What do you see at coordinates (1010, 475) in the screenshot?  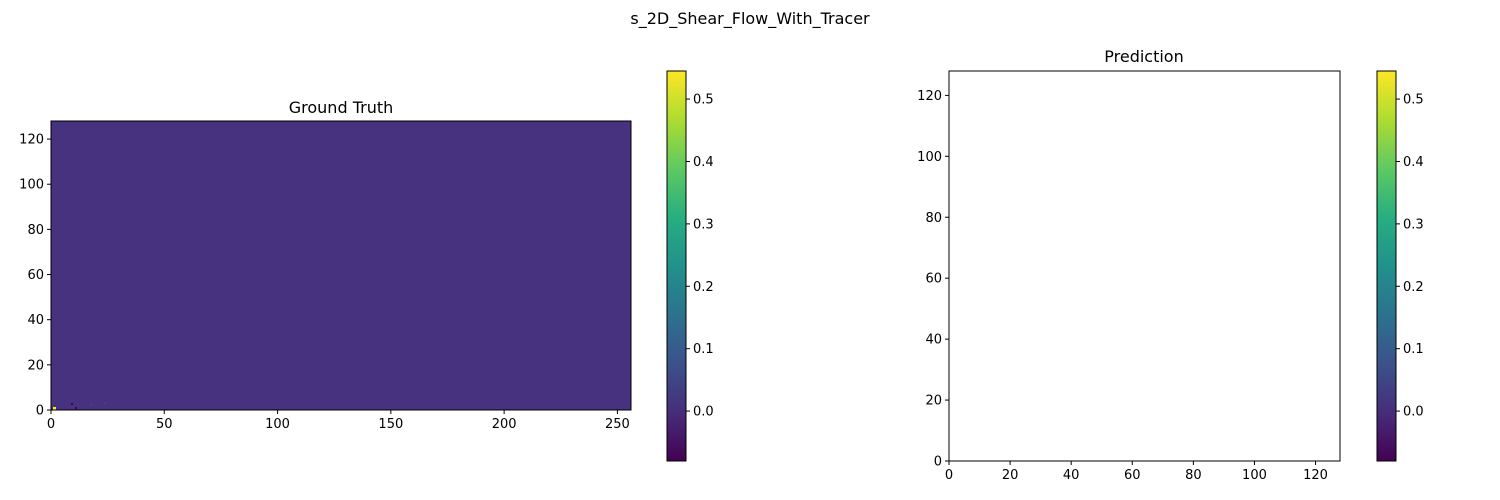 I see `prediction-x-tick-label: 20` at bounding box center [1010, 475].